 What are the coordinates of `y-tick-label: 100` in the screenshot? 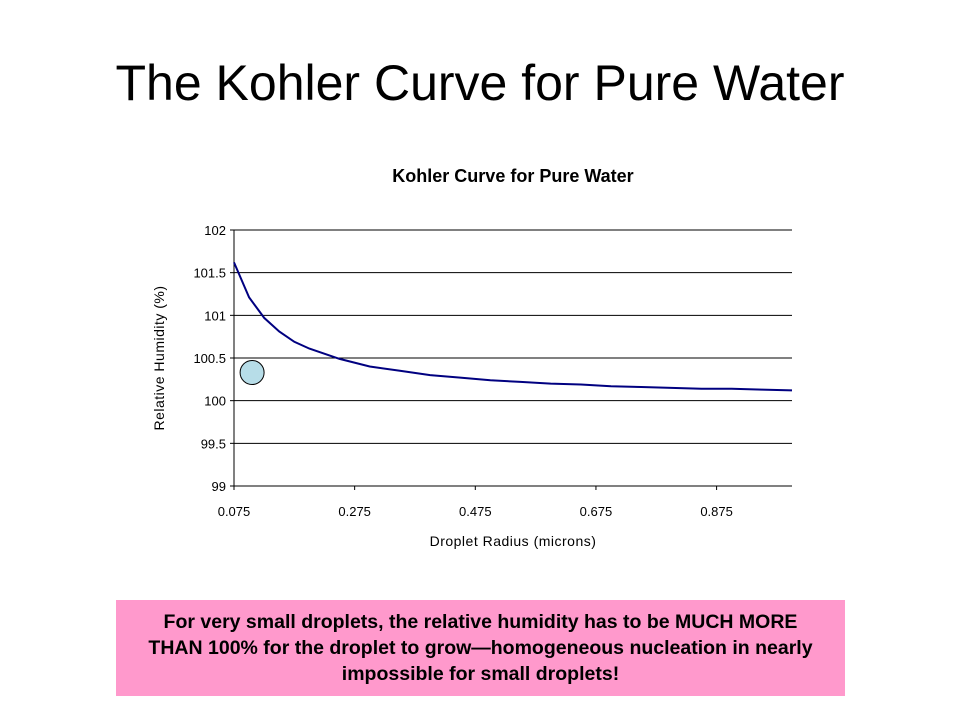 It's located at (215, 401).